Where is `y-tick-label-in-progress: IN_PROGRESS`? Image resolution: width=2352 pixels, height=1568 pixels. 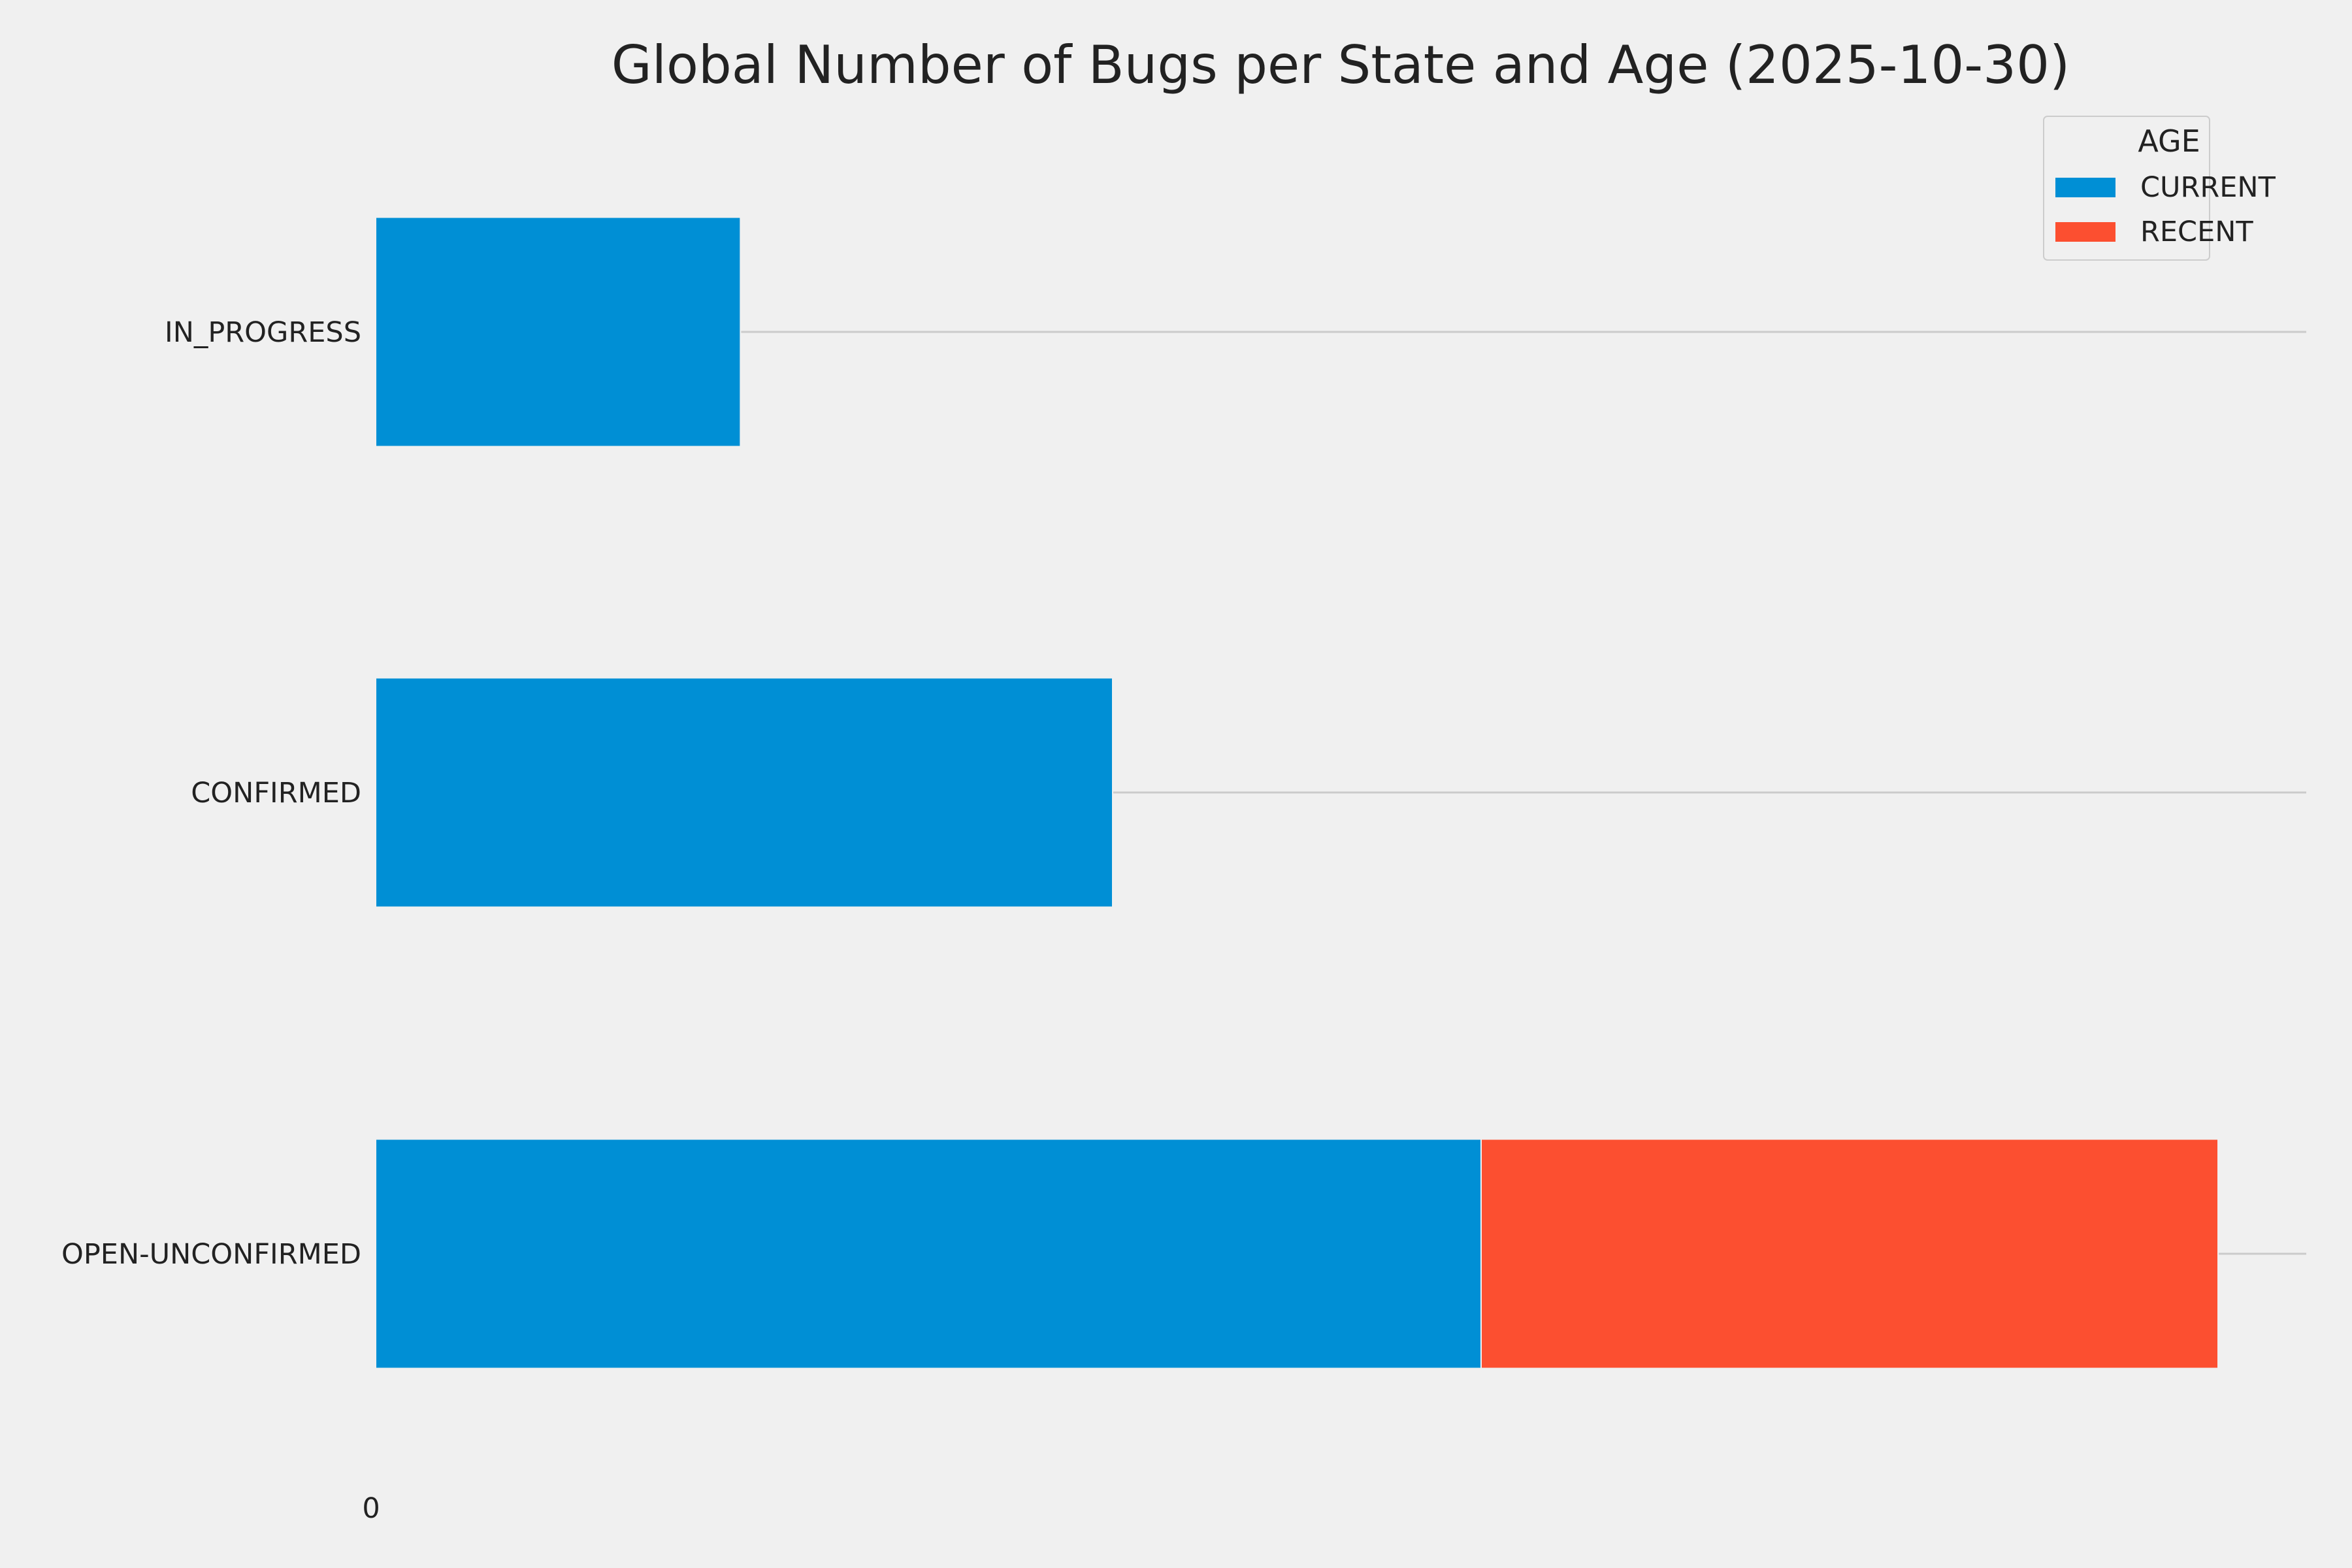
y-tick-label-in-progress: IN_PROGRESS is located at coordinates (263, 332).